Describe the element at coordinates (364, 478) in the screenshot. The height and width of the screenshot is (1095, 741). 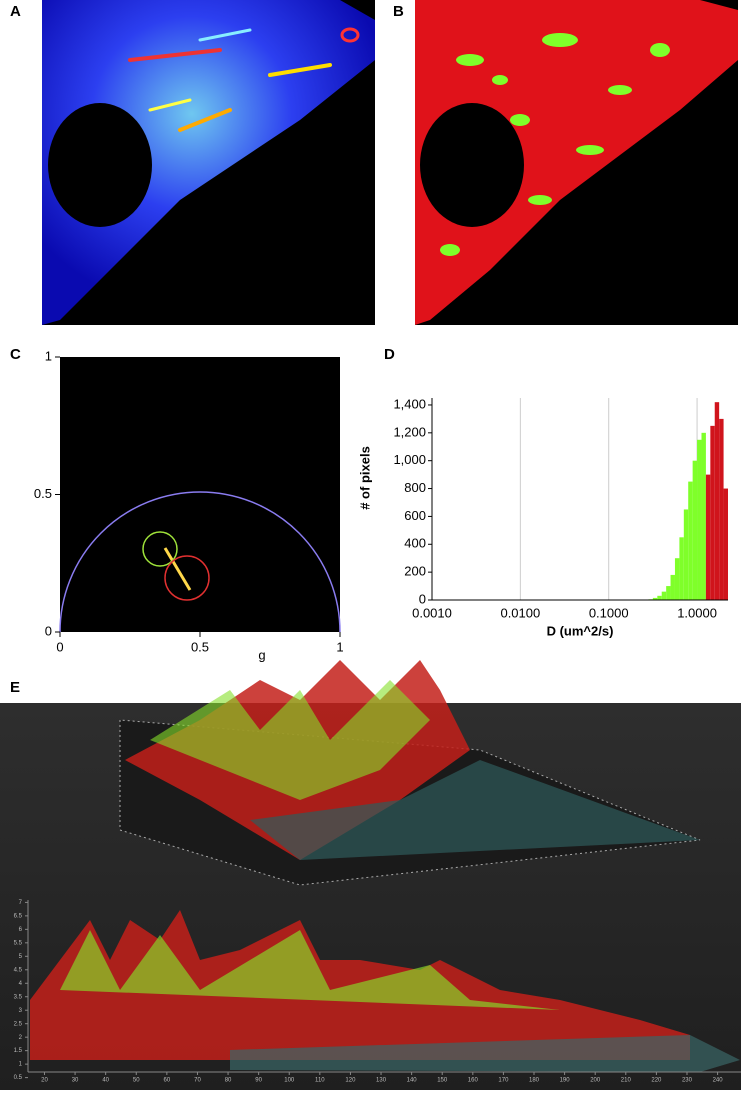
I see `y-axis-label: # of pixels` at that location.